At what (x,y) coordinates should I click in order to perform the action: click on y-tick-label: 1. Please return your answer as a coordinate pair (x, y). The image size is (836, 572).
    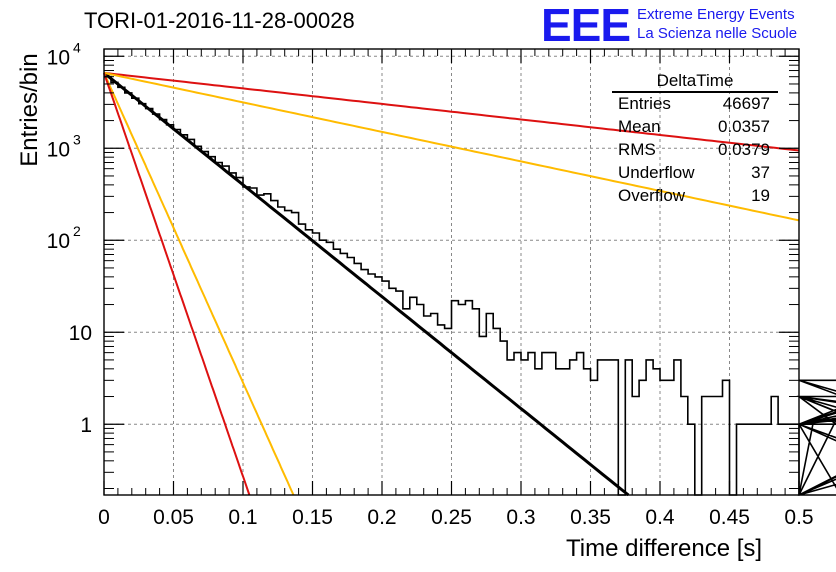
    Looking at the image, I should click on (86, 425).